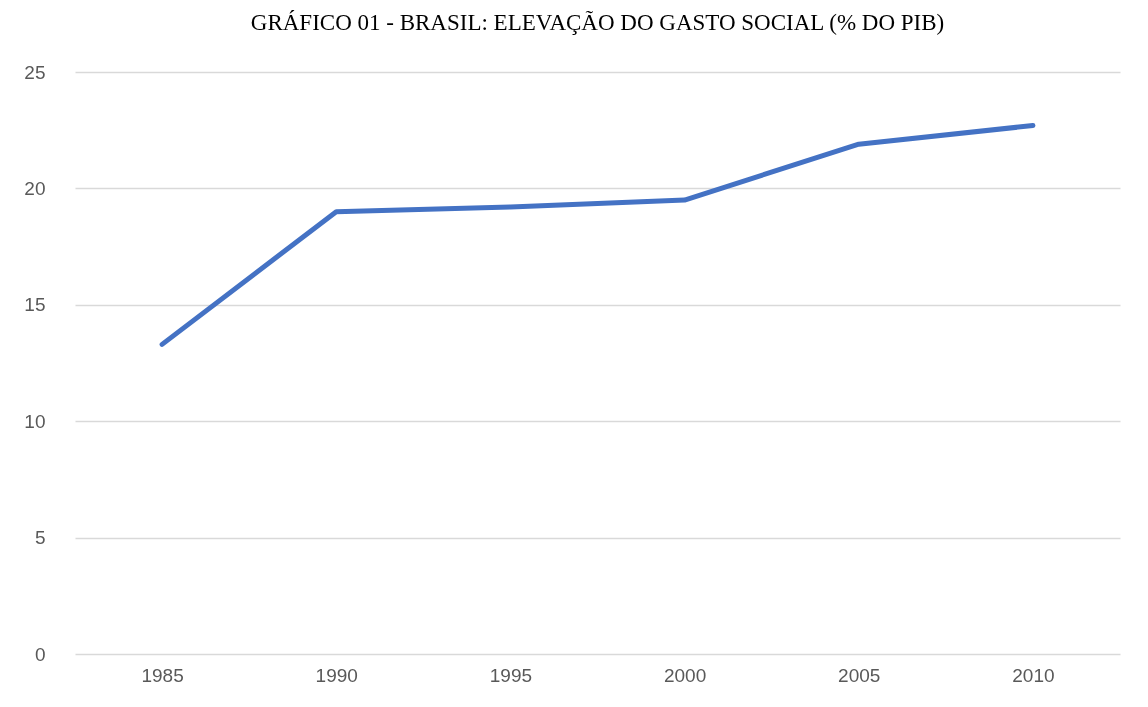 The image size is (1148, 707). What do you see at coordinates (597, 22) in the screenshot?
I see `chart-title: GRÁFICO 01 - BRASIL: ELEVAÇÃO DO GASTO SOCIAL (% DO PIB)` at bounding box center [597, 22].